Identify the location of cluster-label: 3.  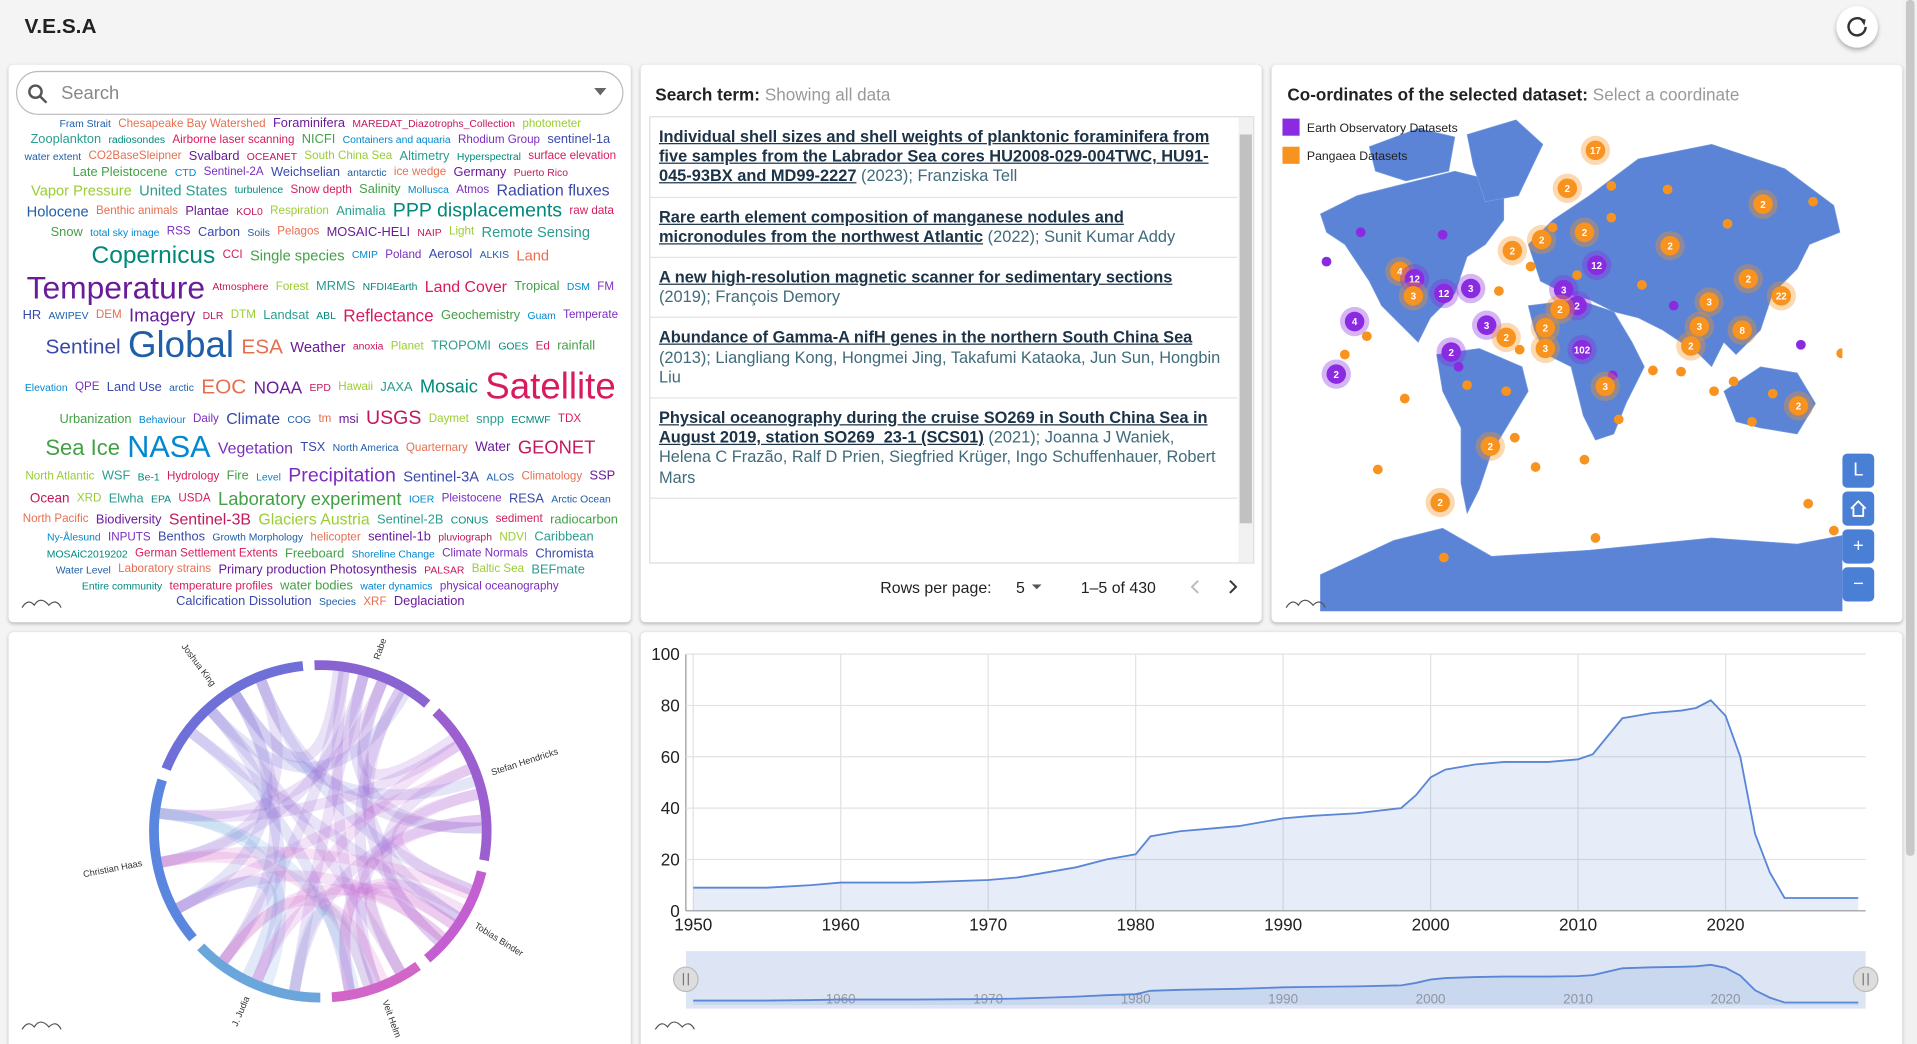
(1709, 303).